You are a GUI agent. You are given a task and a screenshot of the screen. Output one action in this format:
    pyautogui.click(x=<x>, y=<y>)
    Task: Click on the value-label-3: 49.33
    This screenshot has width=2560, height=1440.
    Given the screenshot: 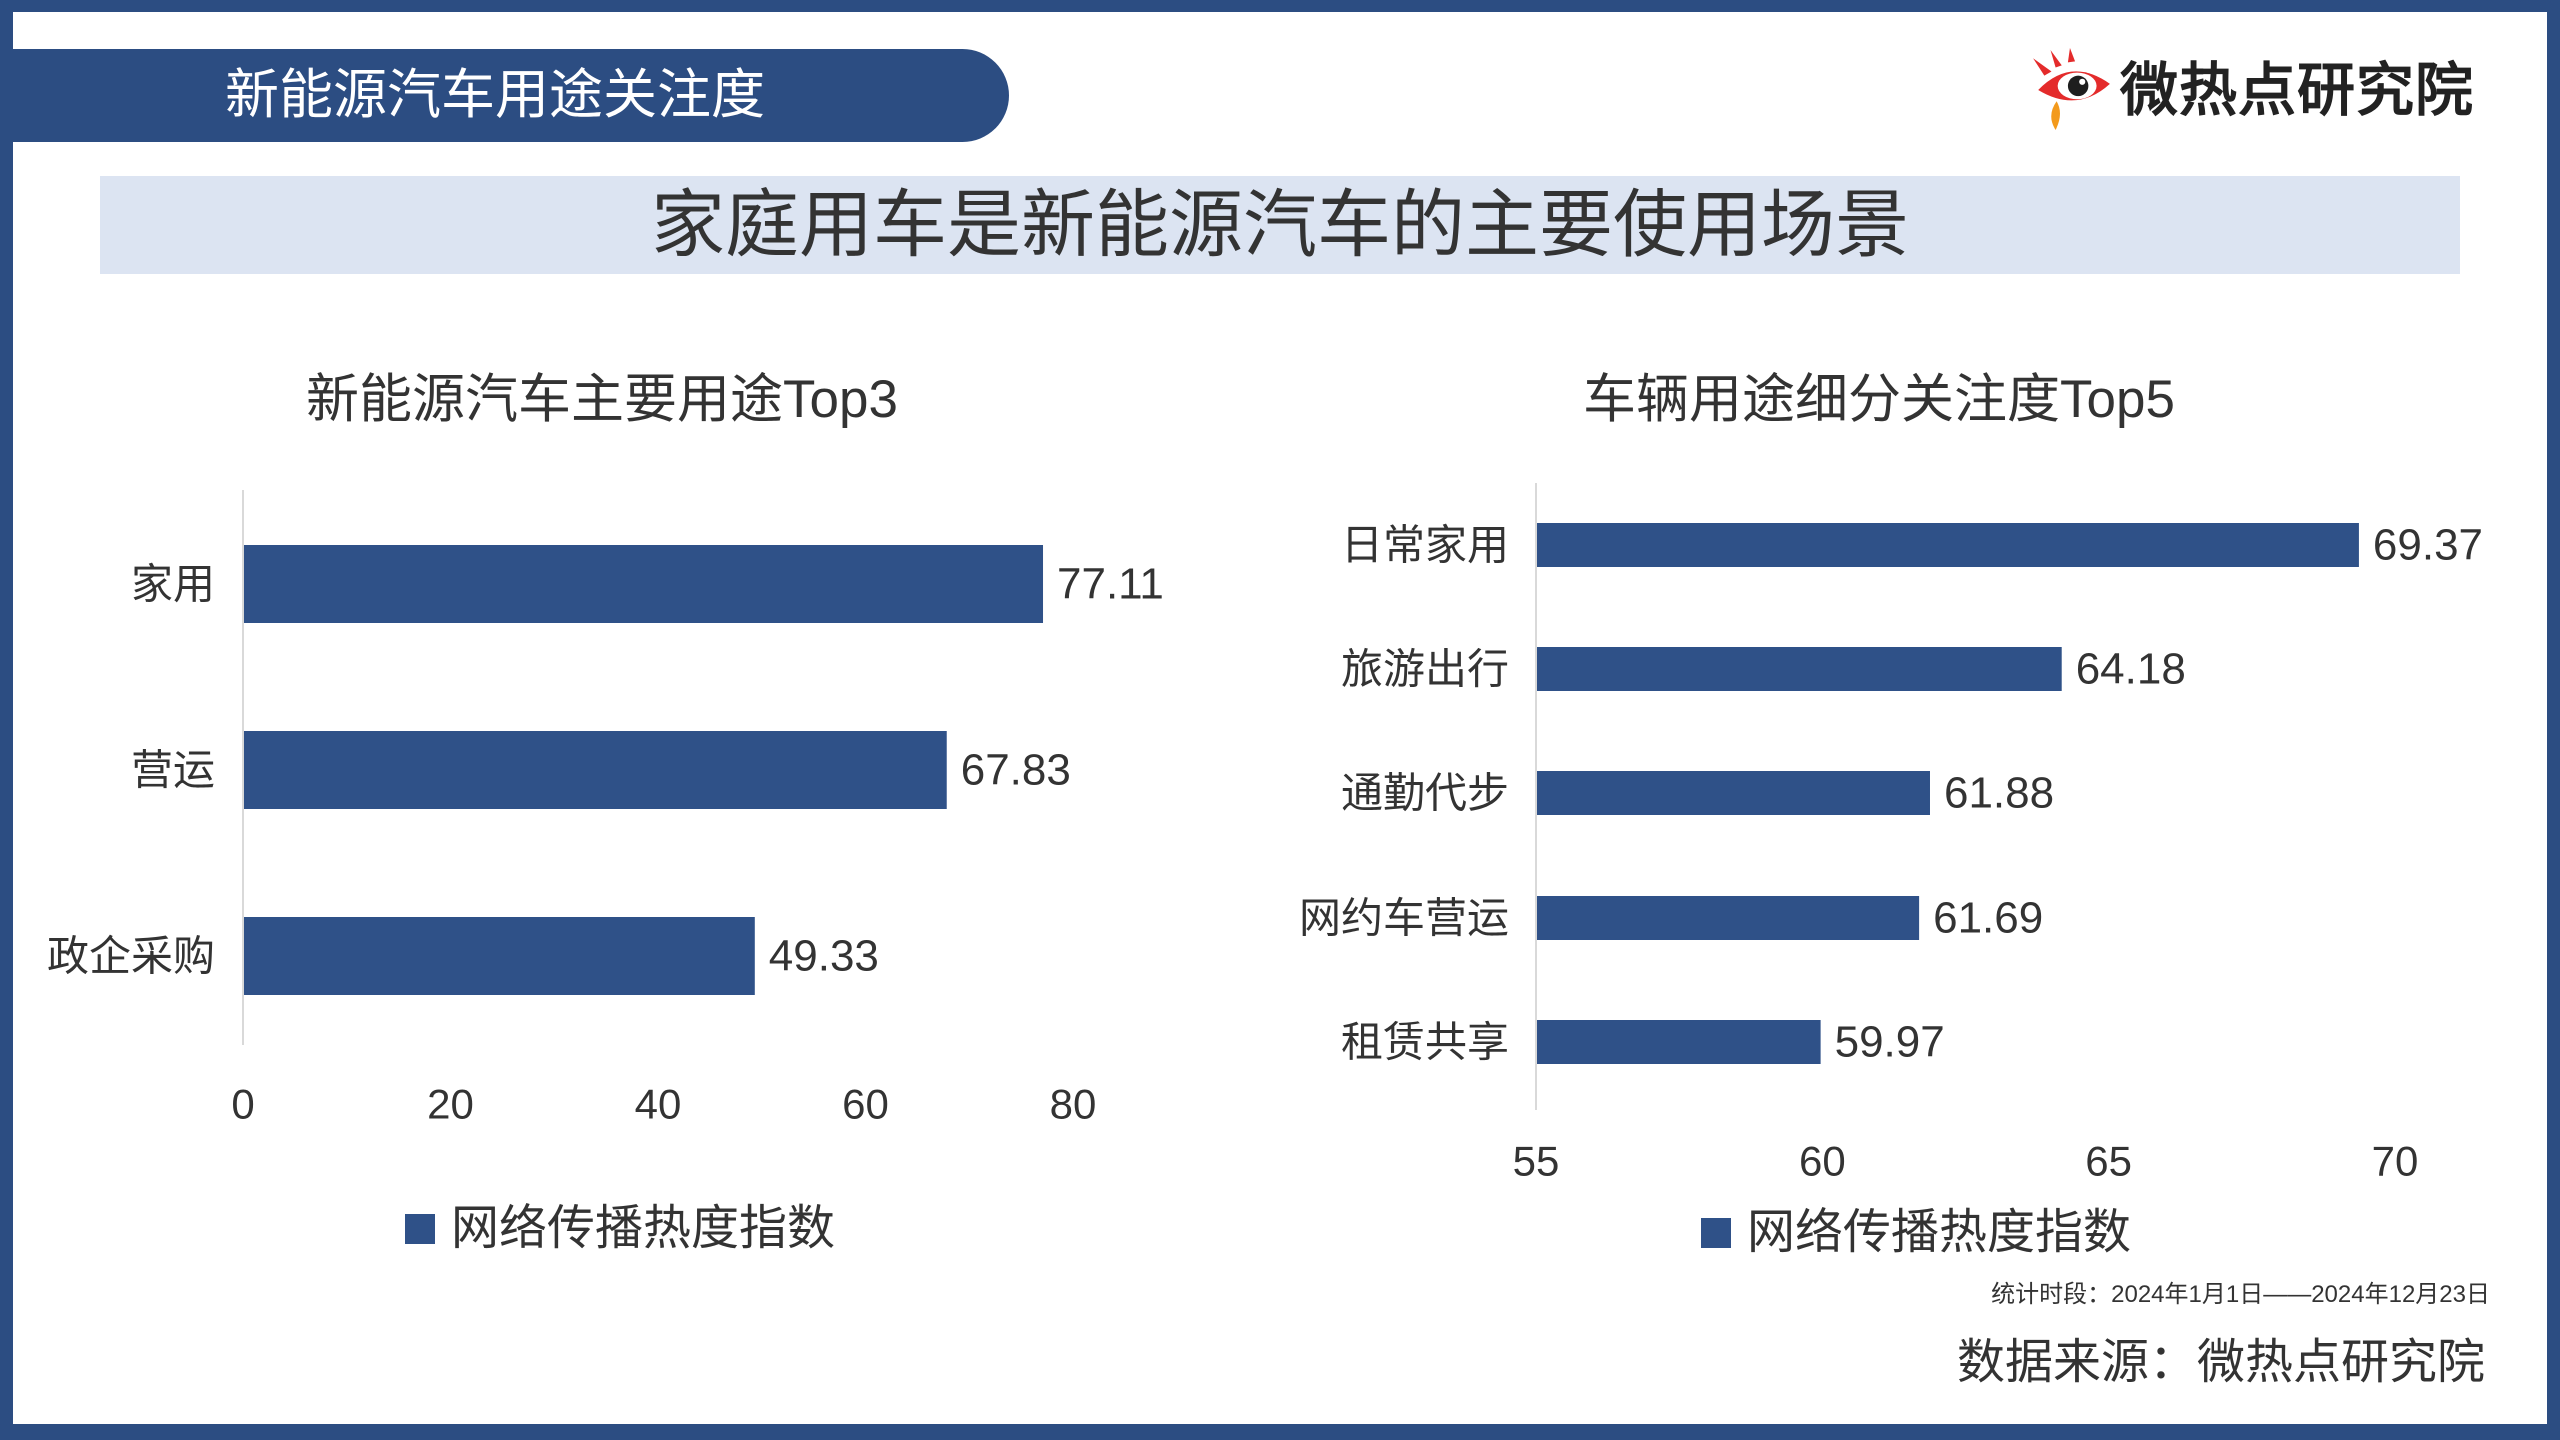 What is the action you would take?
    pyautogui.click(x=824, y=956)
    